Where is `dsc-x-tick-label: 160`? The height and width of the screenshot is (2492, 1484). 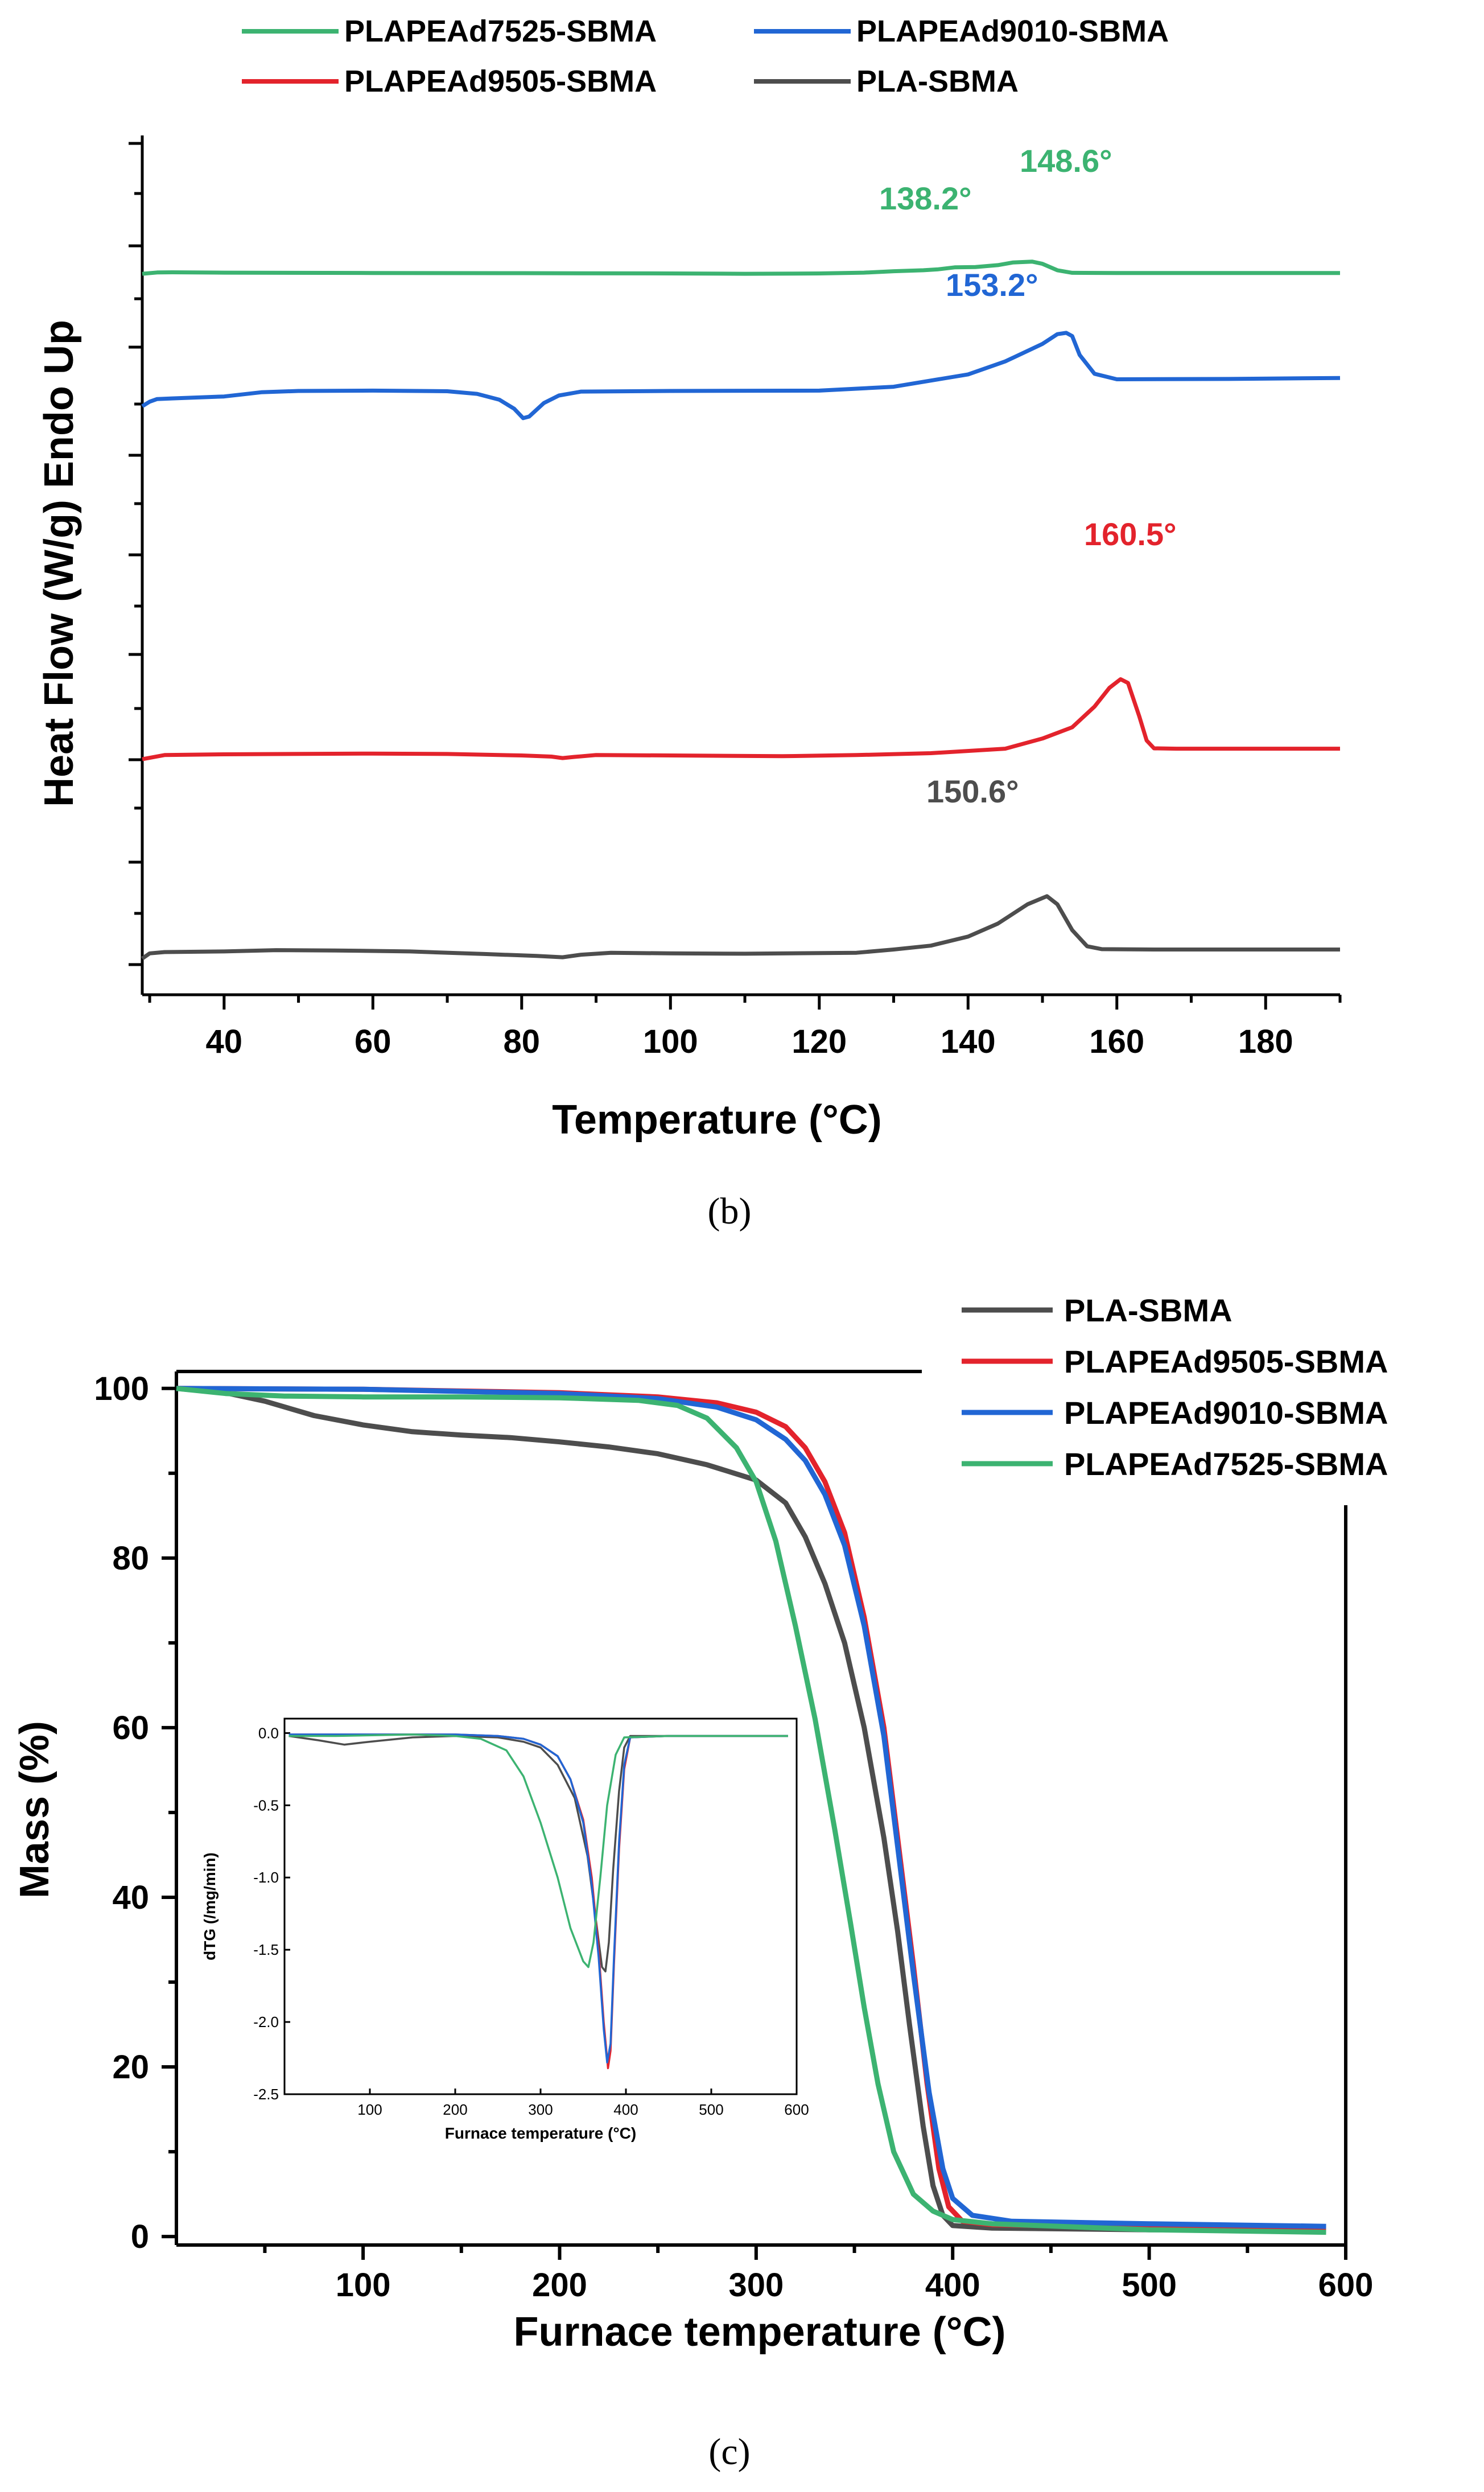 dsc-x-tick-label: 160 is located at coordinates (1117, 1041).